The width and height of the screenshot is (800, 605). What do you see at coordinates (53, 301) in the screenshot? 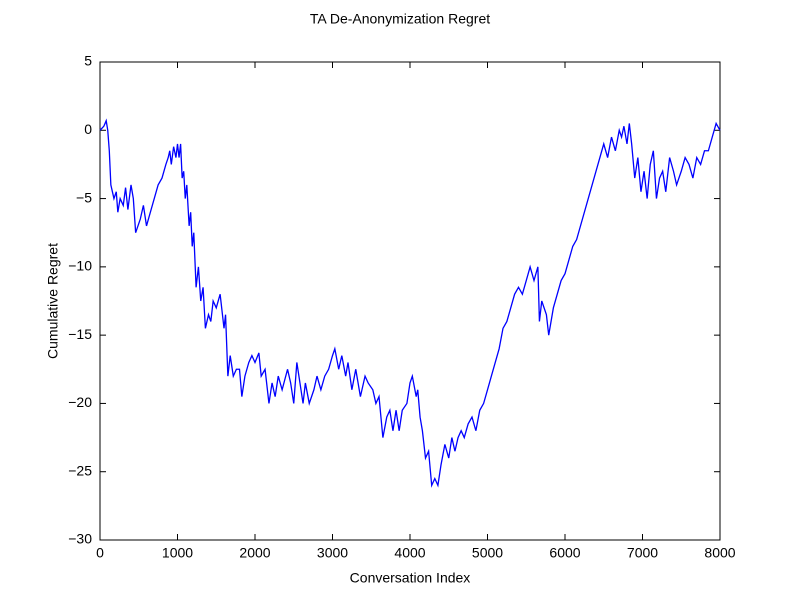
I see `y-axis-label: Cumulative Regret` at bounding box center [53, 301].